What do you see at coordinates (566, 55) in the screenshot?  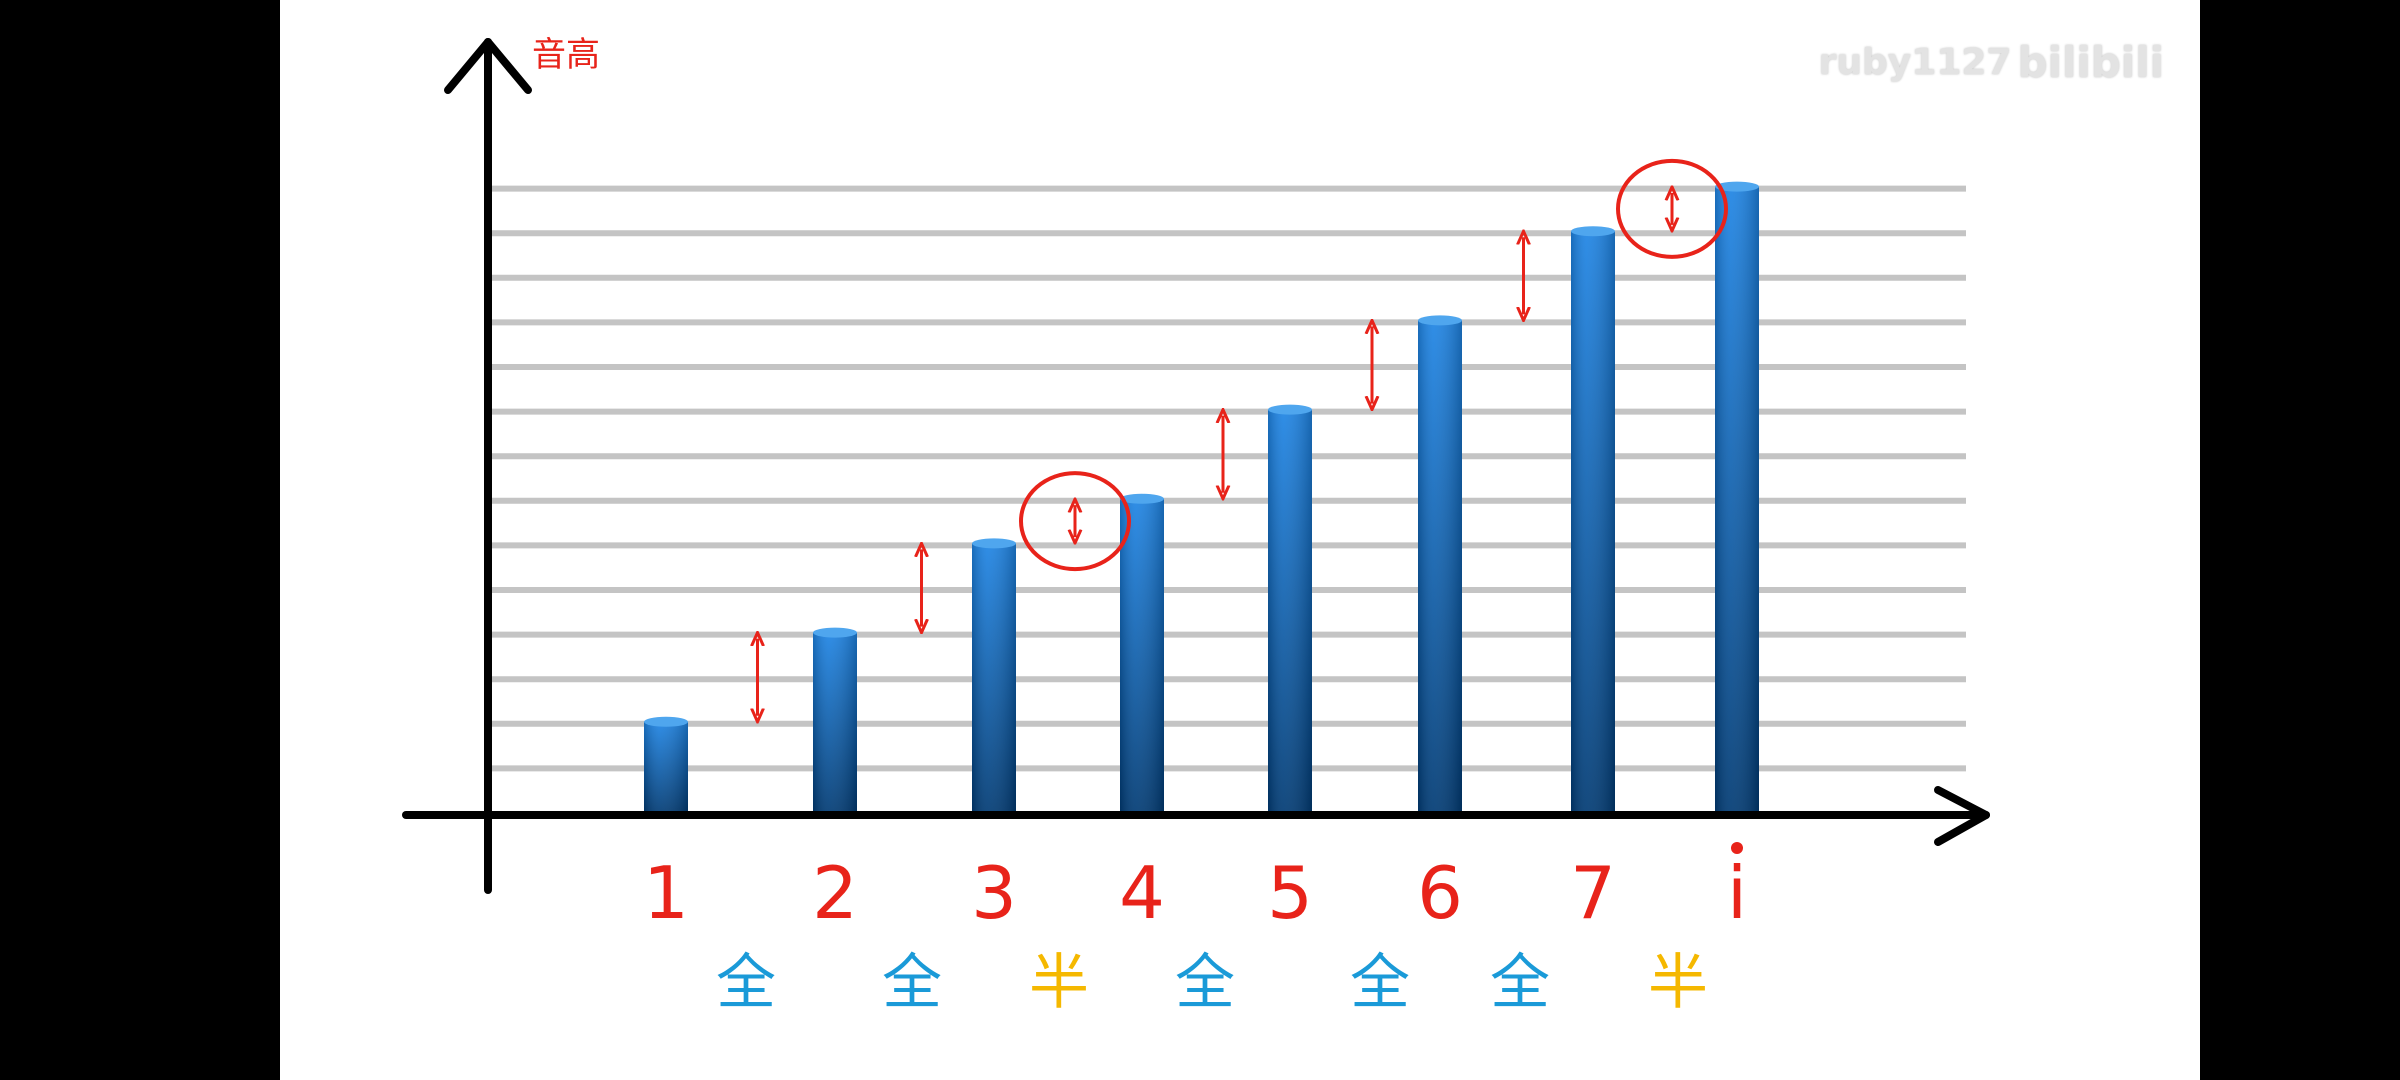 I see `y-axis-label: 音高` at bounding box center [566, 55].